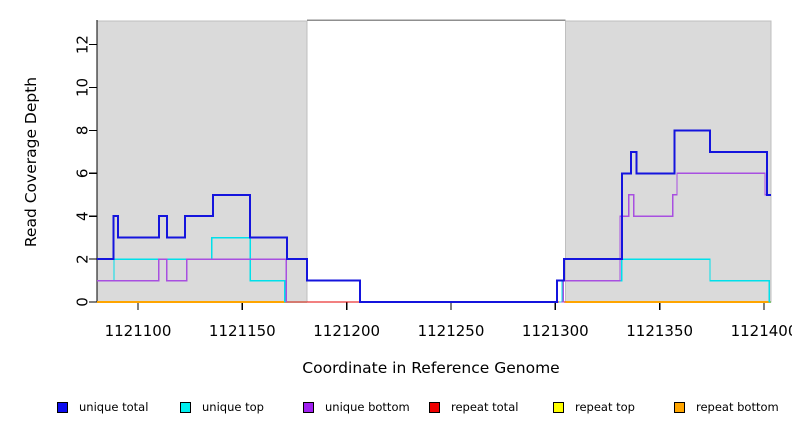 The image size is (792, 432). What do you see at coordinates (138, 331) in the screenshot?
I see `x-tick-label: 1121100` at bounding box center [138, 331].